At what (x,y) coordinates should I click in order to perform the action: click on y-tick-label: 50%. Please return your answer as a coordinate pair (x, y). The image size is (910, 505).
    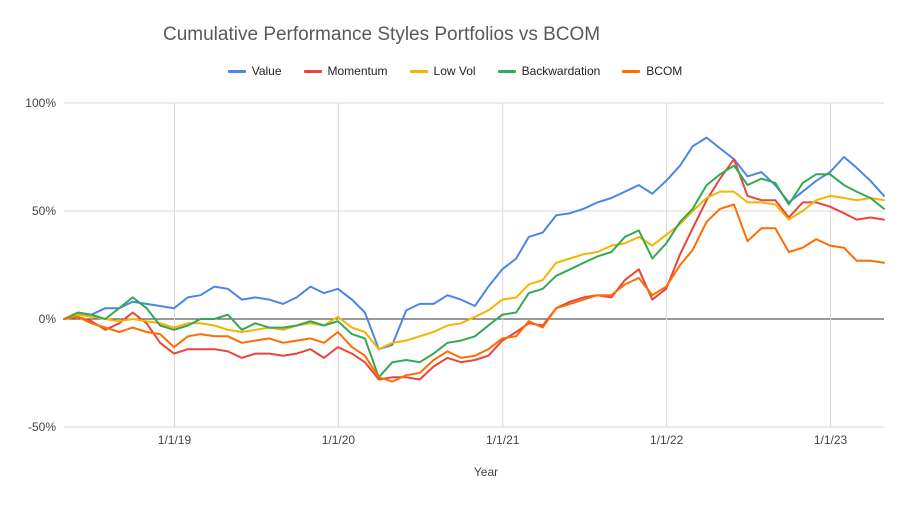
    Looking at the image, I should click on (44, 211).